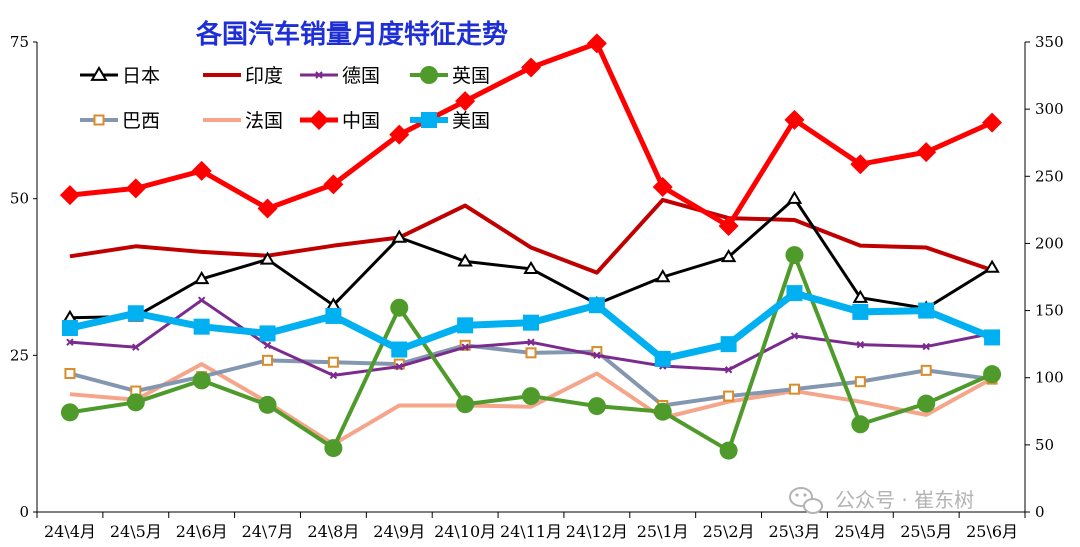 This screenshot has width=1080, height=547. I want to click on x-tick-label: 24\5月, so click(136, 531).